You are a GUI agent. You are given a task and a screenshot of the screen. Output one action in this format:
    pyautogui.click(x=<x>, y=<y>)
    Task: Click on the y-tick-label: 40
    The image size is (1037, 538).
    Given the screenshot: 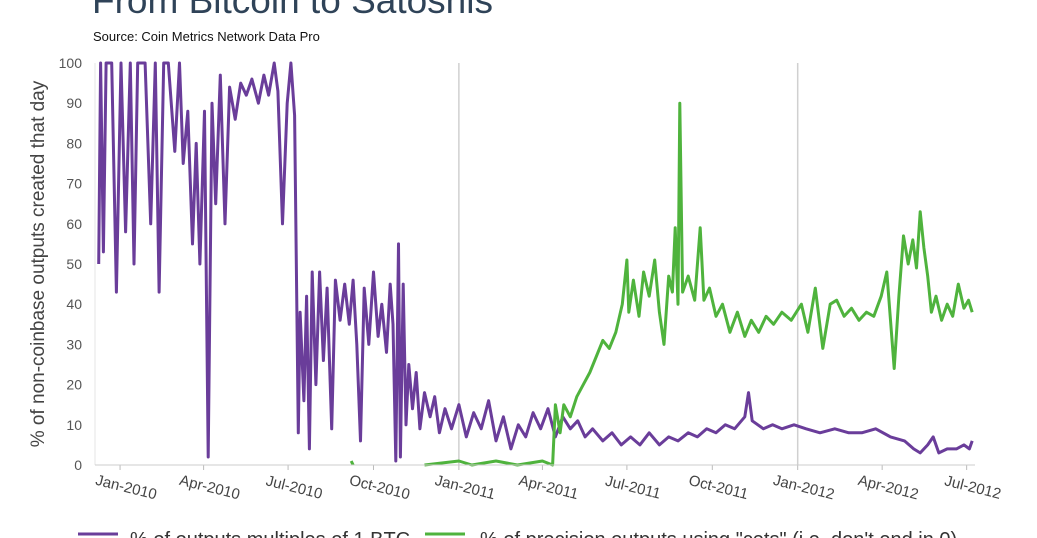 What is the action you would take?
    pyautogui.click(x=74, y=304)
    